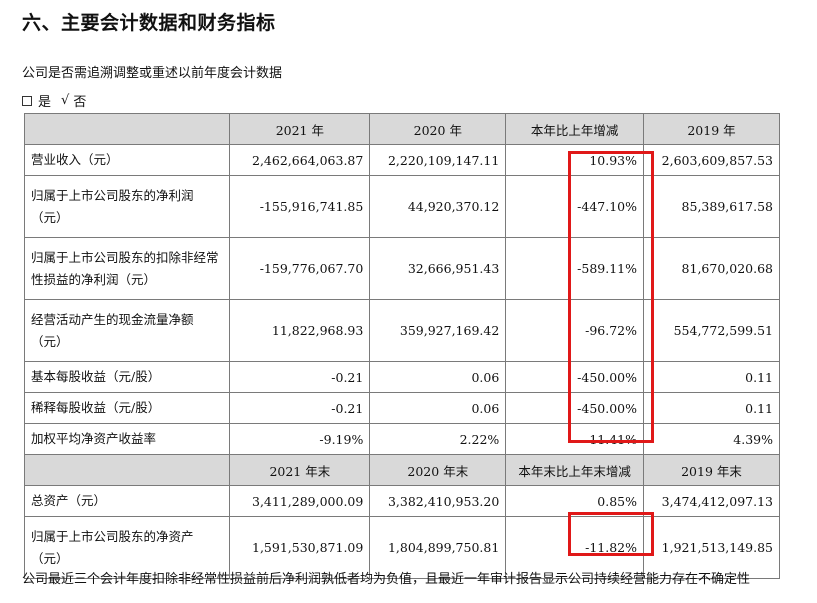 The width and height of the screenshot is (817, 603). What do you see at coordinates (127, 330) in the screenshot?
I see `row-label: 经营活动产生的现金流量净额（元）` at bounding box center [127, 330].